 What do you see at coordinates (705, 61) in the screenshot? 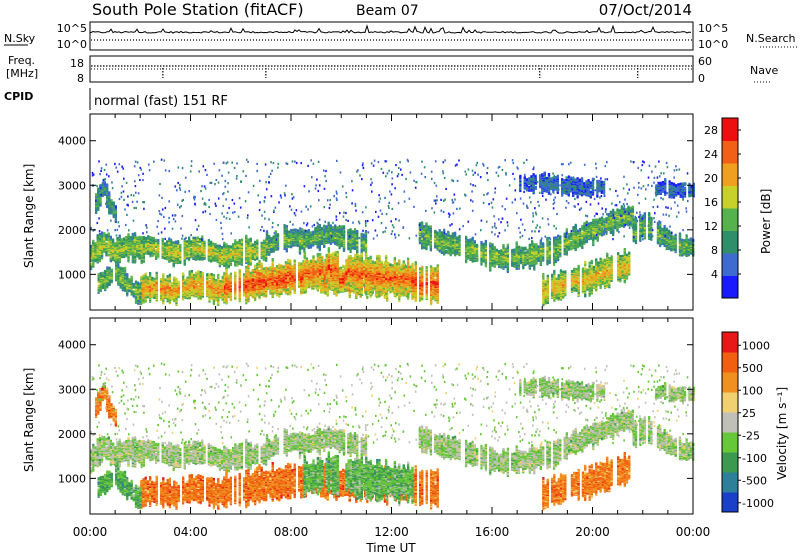
I see `nave-tick-top: 60` at bounding box center [705, 61].